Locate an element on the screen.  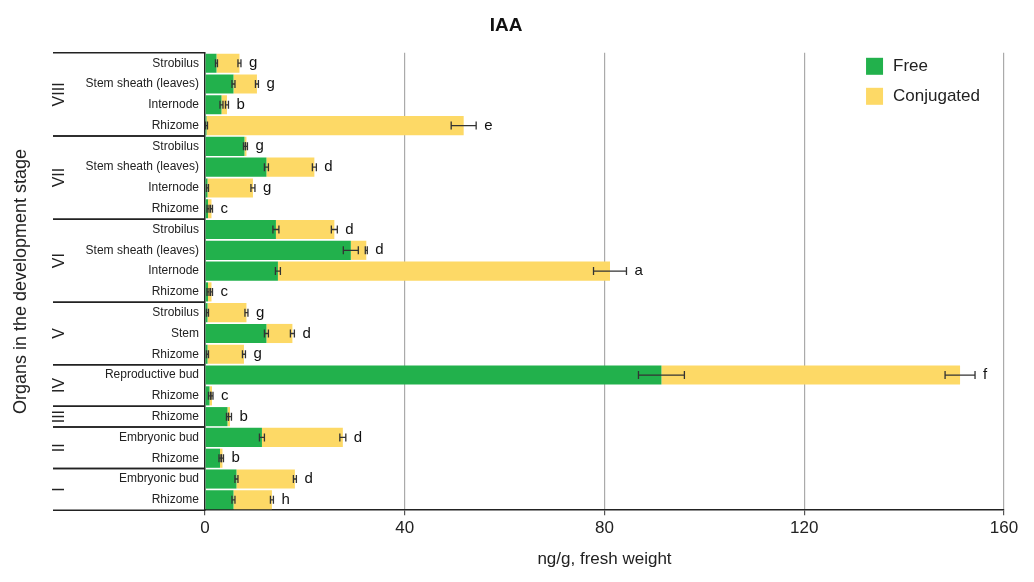
text: IV is located at coordinates (59, 385).